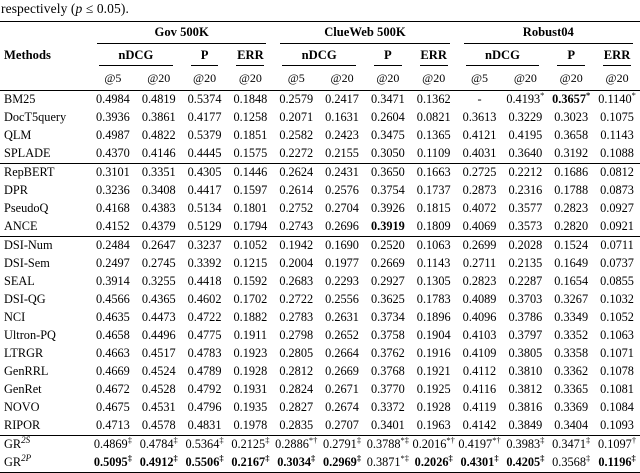 This screenshot has width=640, height=473. What do you see at coordinates (342, 389) in the screenshot?
I see `metric-cell: 0.2671` at bounding box center [342, 389].